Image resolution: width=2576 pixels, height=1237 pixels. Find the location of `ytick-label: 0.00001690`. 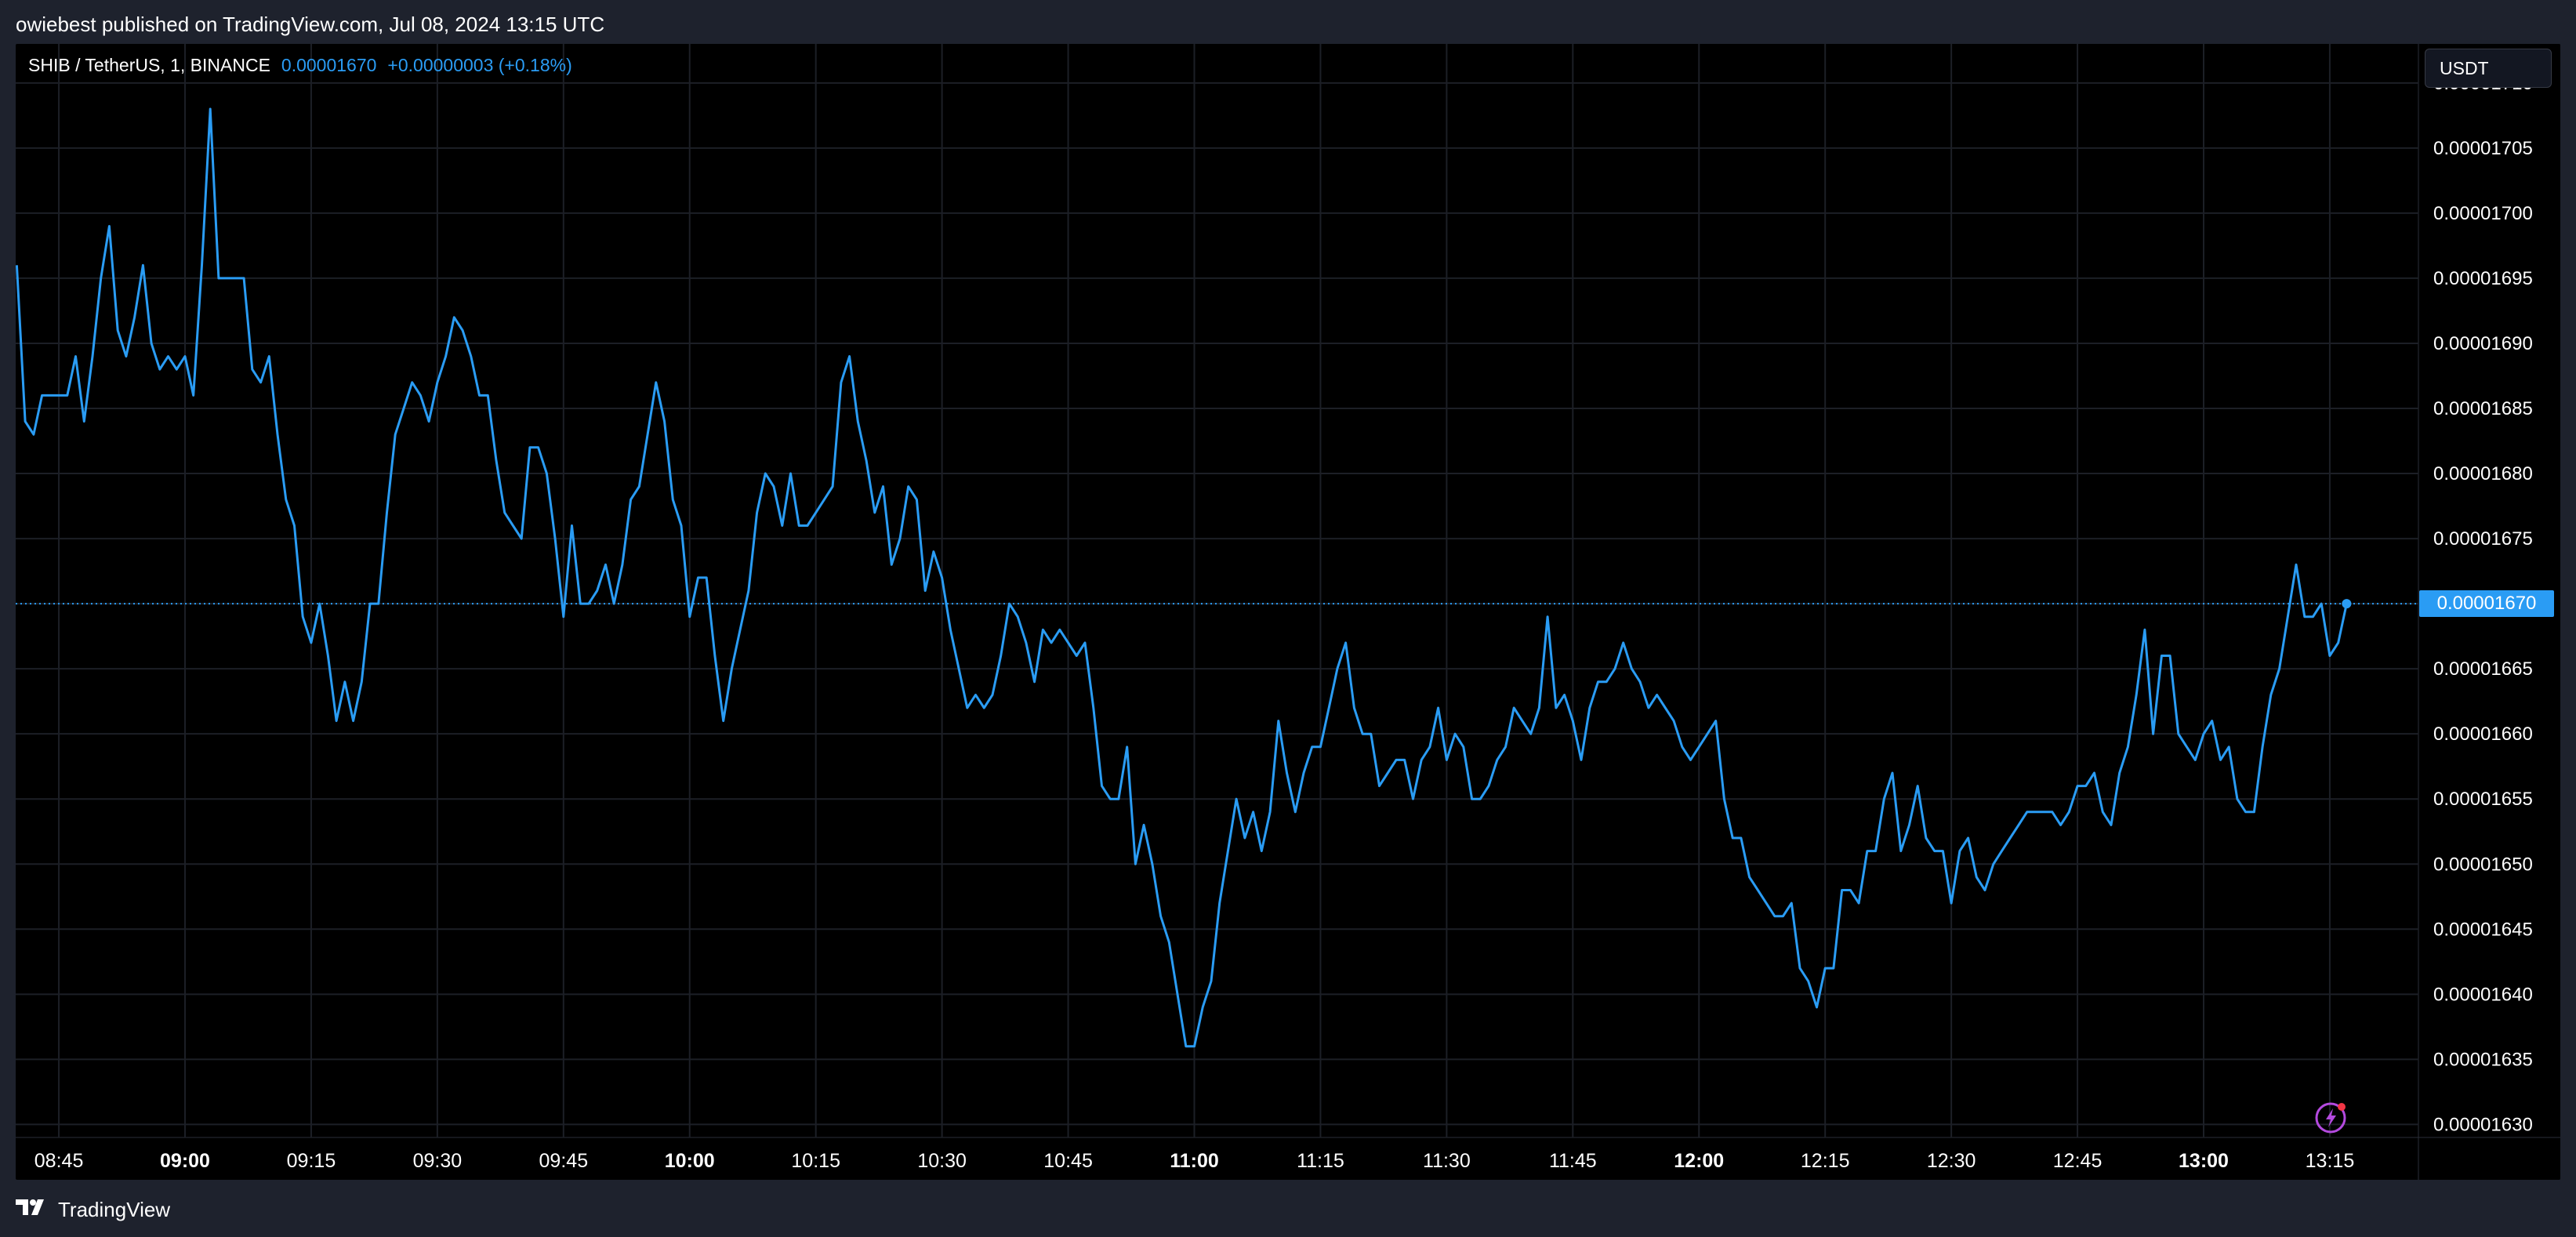

ytick-label: 0.00001690 is located at coordinates (2483, 343).